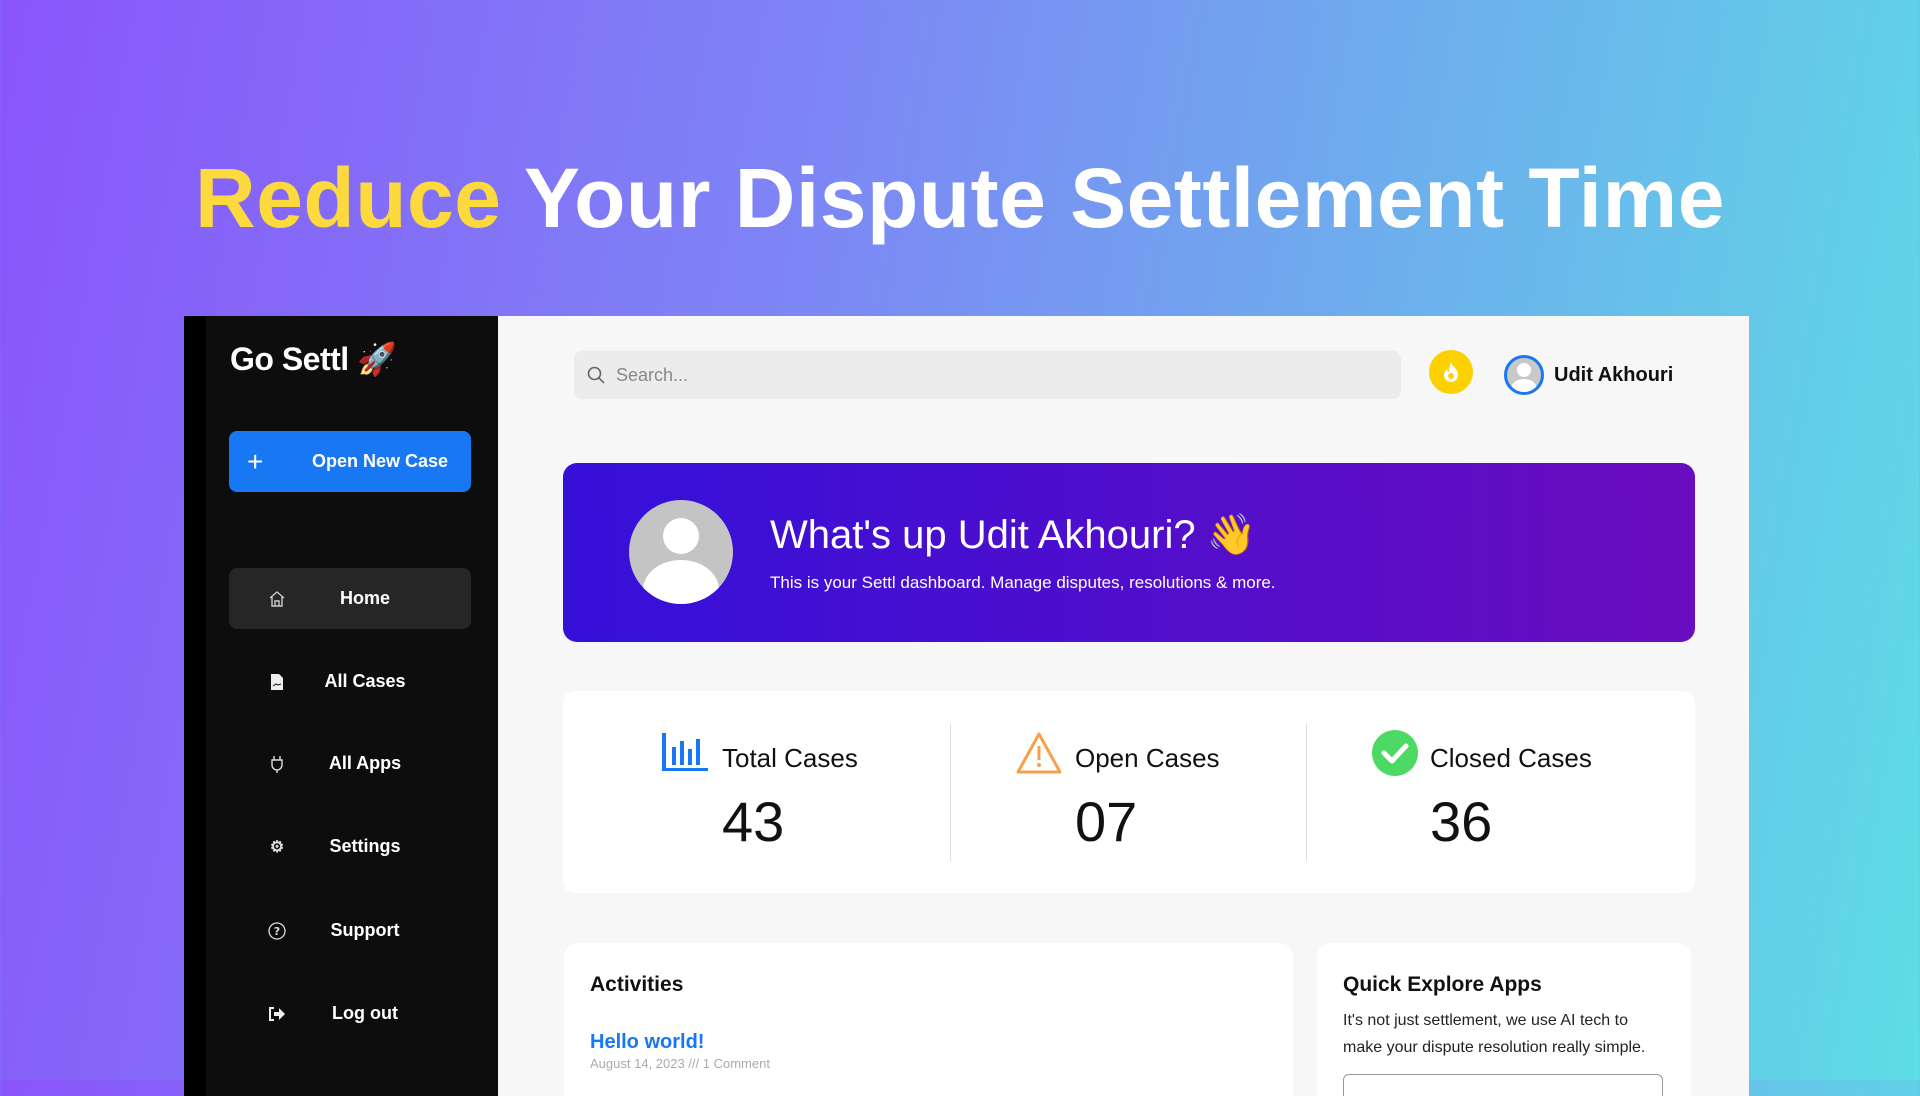 The width and height of the screenshot is (1920, 1096). I want to click on logo: Go Settl 🚀, so click(313, 359).